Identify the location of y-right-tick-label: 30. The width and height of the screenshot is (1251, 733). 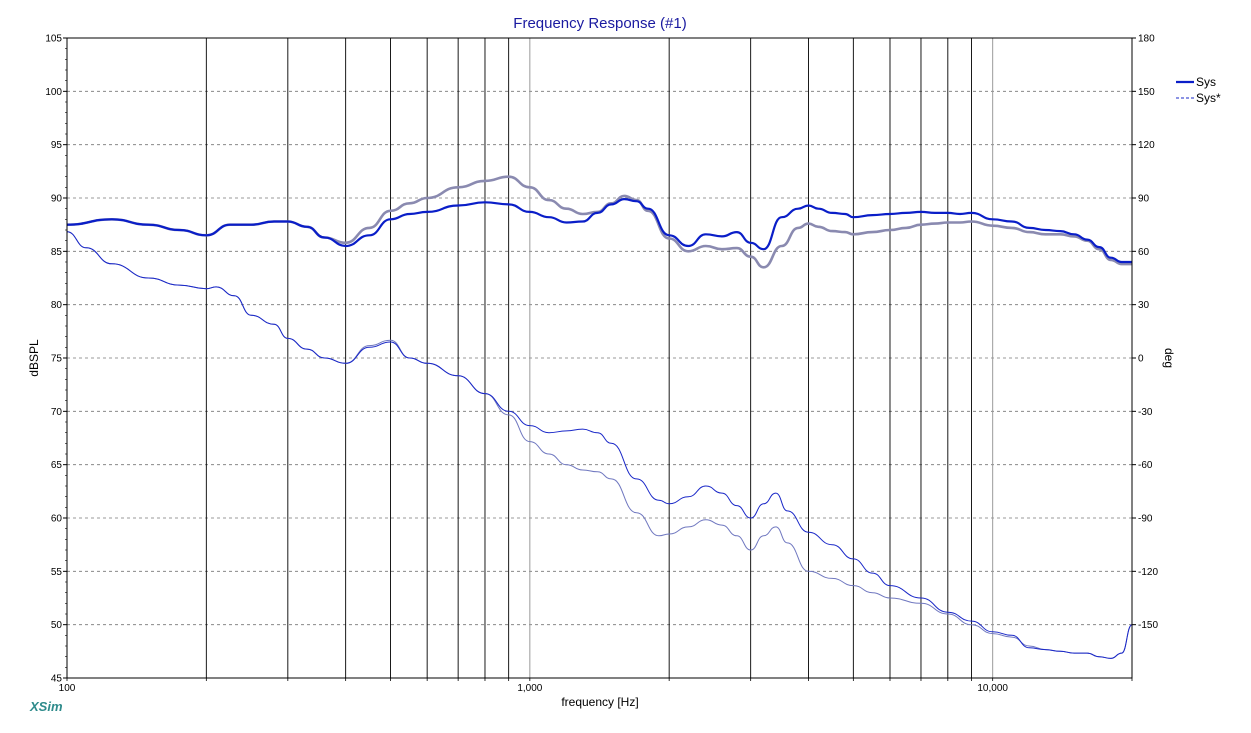
(1144, 305).